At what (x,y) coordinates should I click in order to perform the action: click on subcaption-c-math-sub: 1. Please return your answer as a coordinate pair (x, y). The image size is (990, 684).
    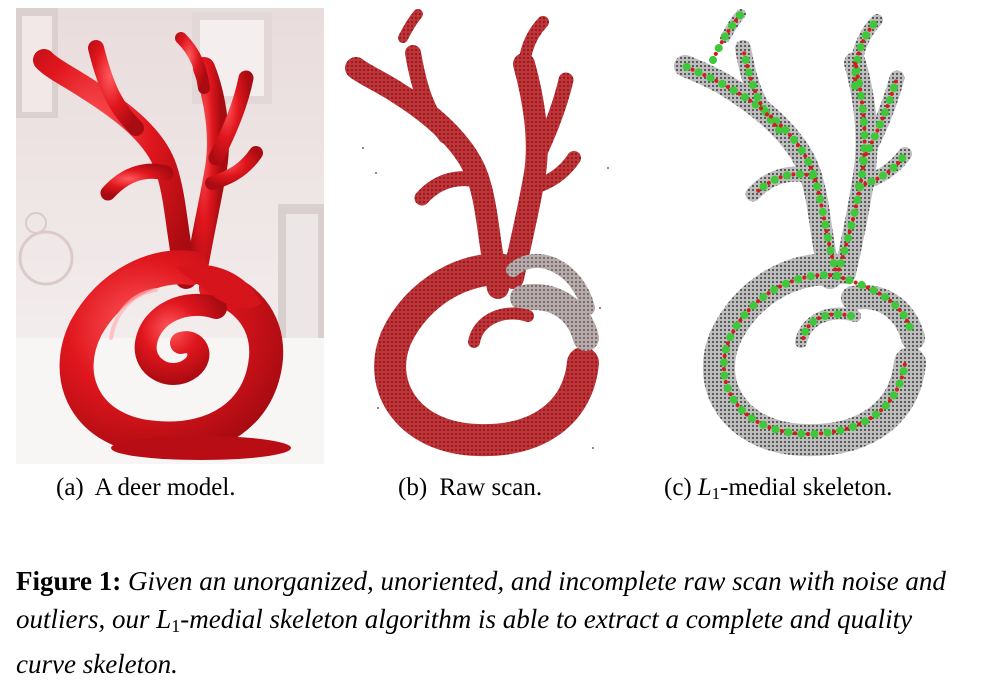
    Looking at the image, I should click on (716, 493).